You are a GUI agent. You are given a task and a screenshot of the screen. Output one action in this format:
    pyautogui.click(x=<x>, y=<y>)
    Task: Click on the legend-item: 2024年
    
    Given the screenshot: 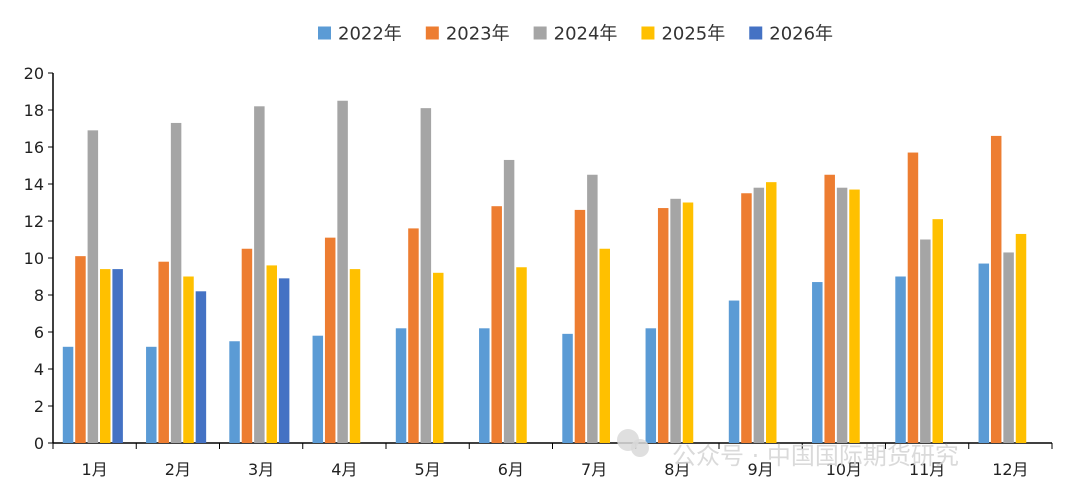 What is the action you would take?
    pyautogui.click(x=575, y=34)
    